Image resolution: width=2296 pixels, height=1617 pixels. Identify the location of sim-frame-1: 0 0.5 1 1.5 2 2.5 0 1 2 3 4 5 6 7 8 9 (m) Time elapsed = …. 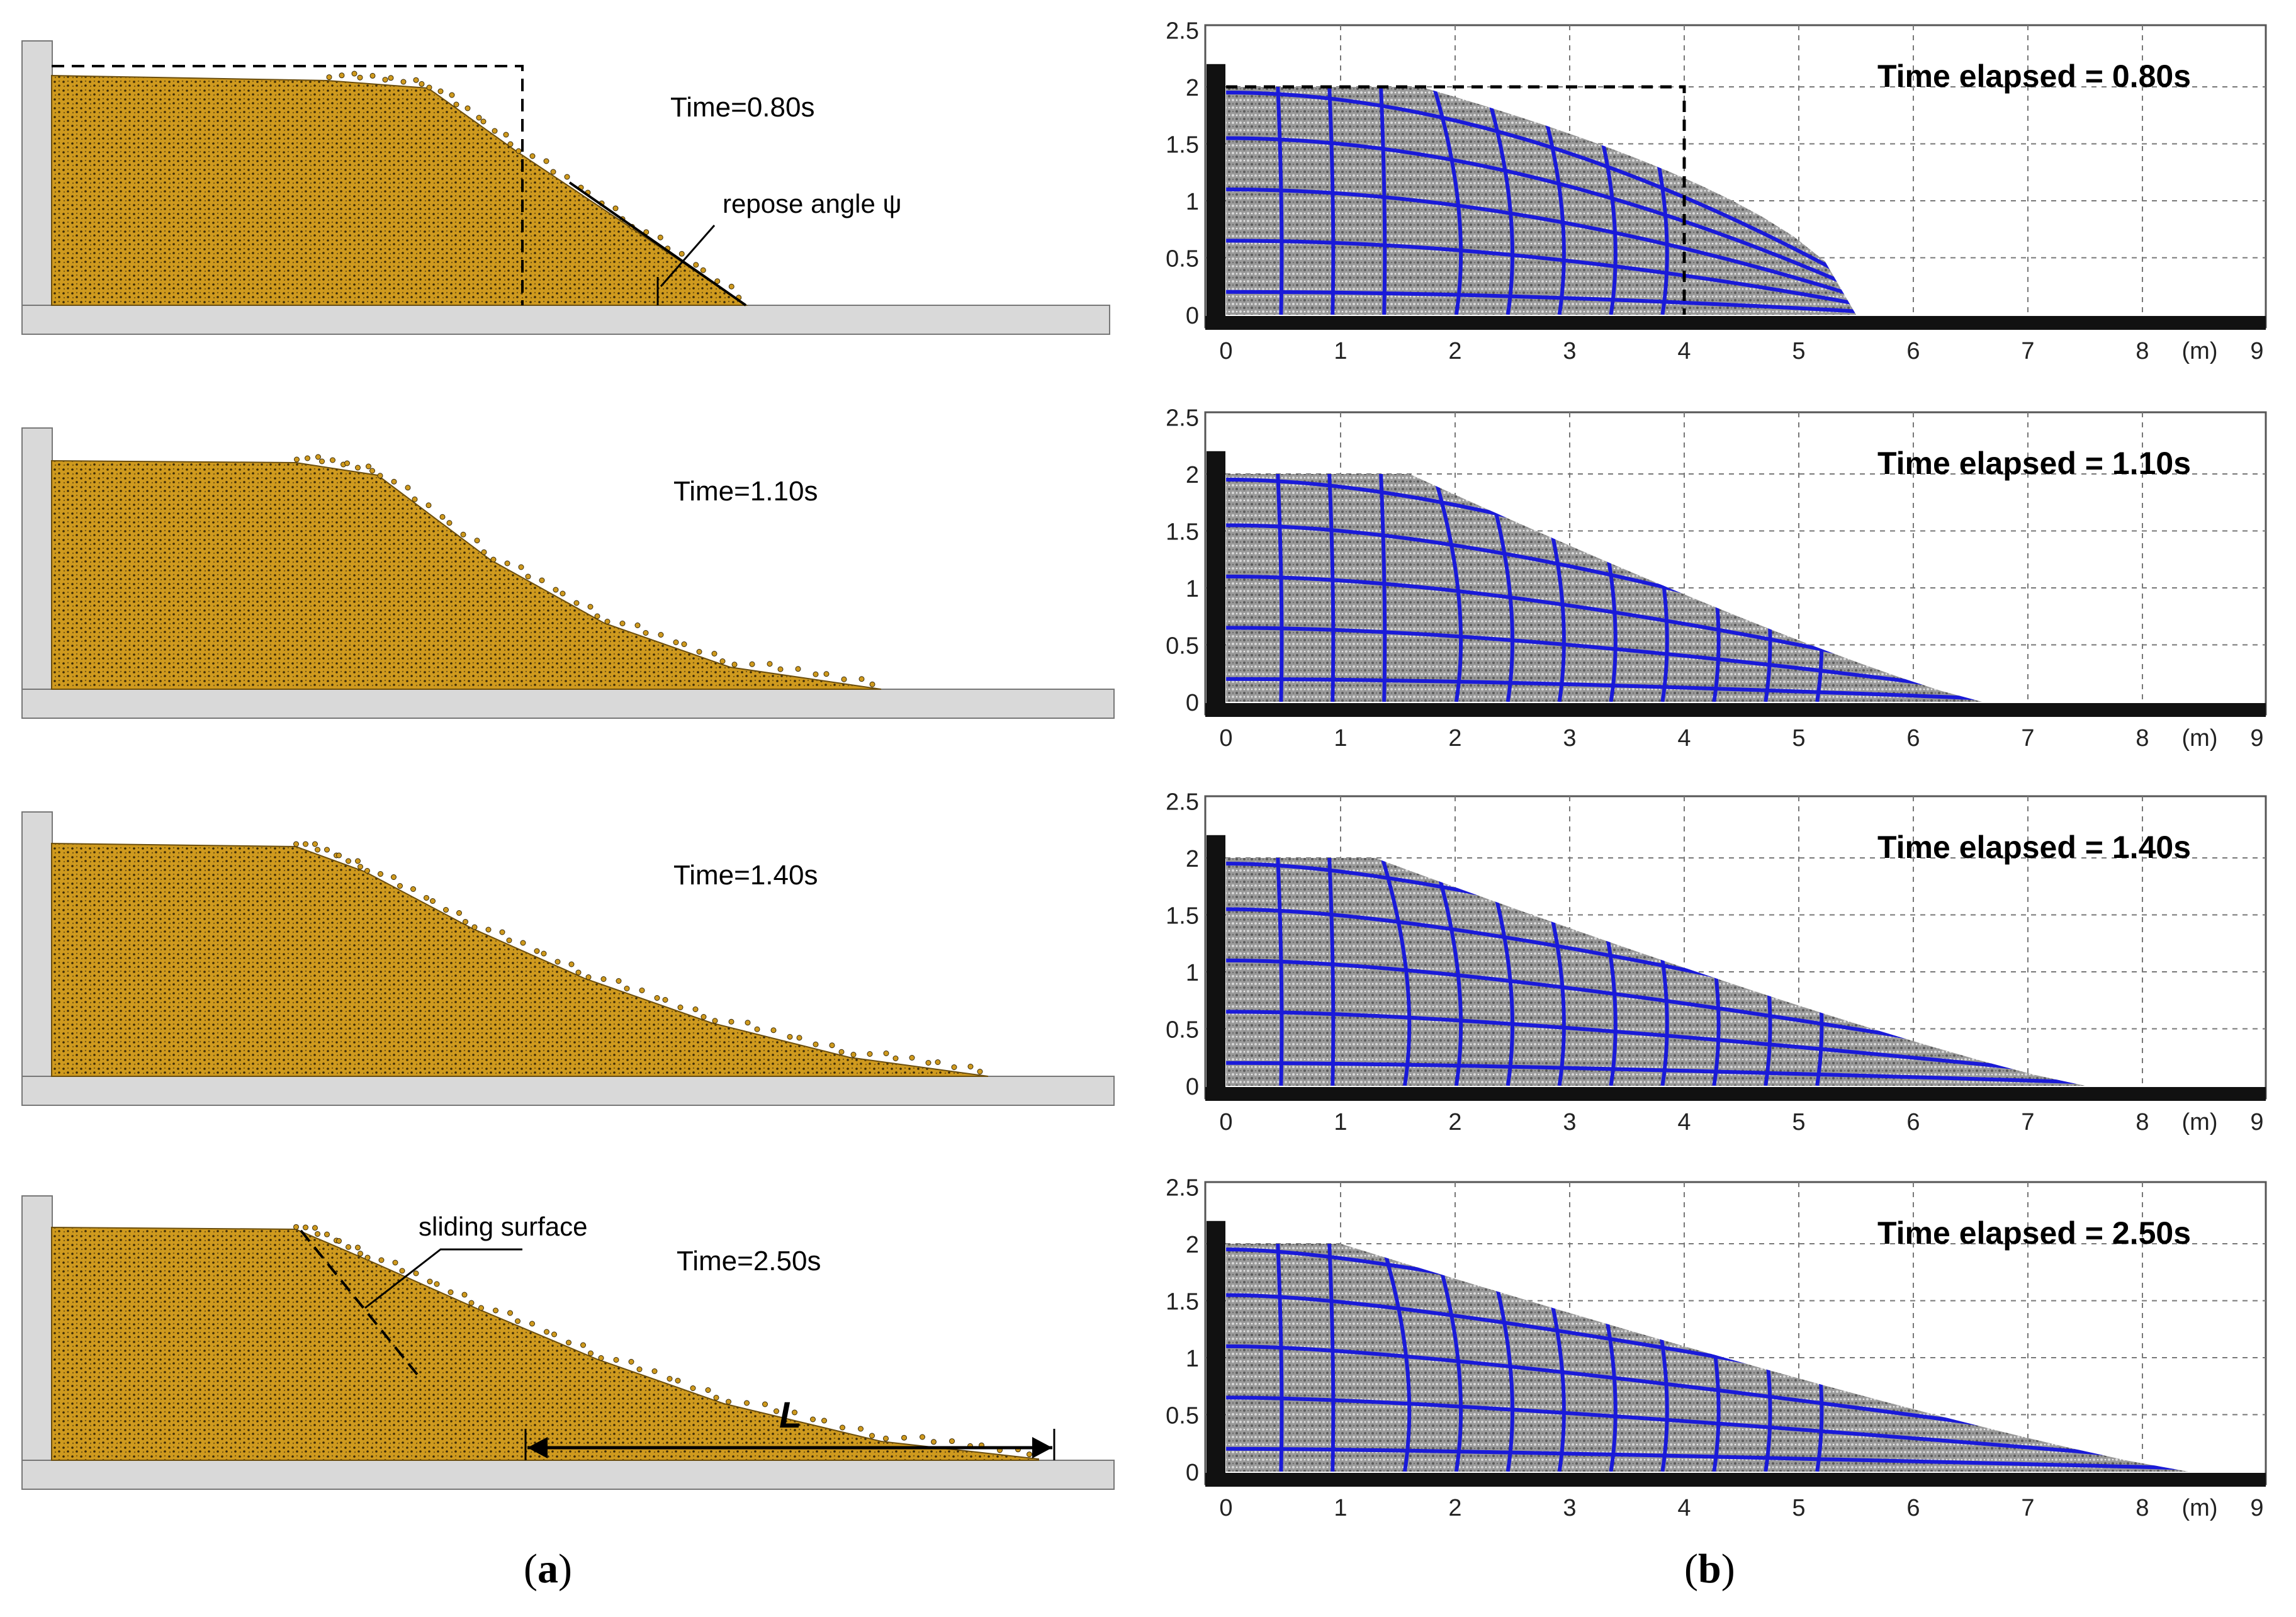
(1716, 191).